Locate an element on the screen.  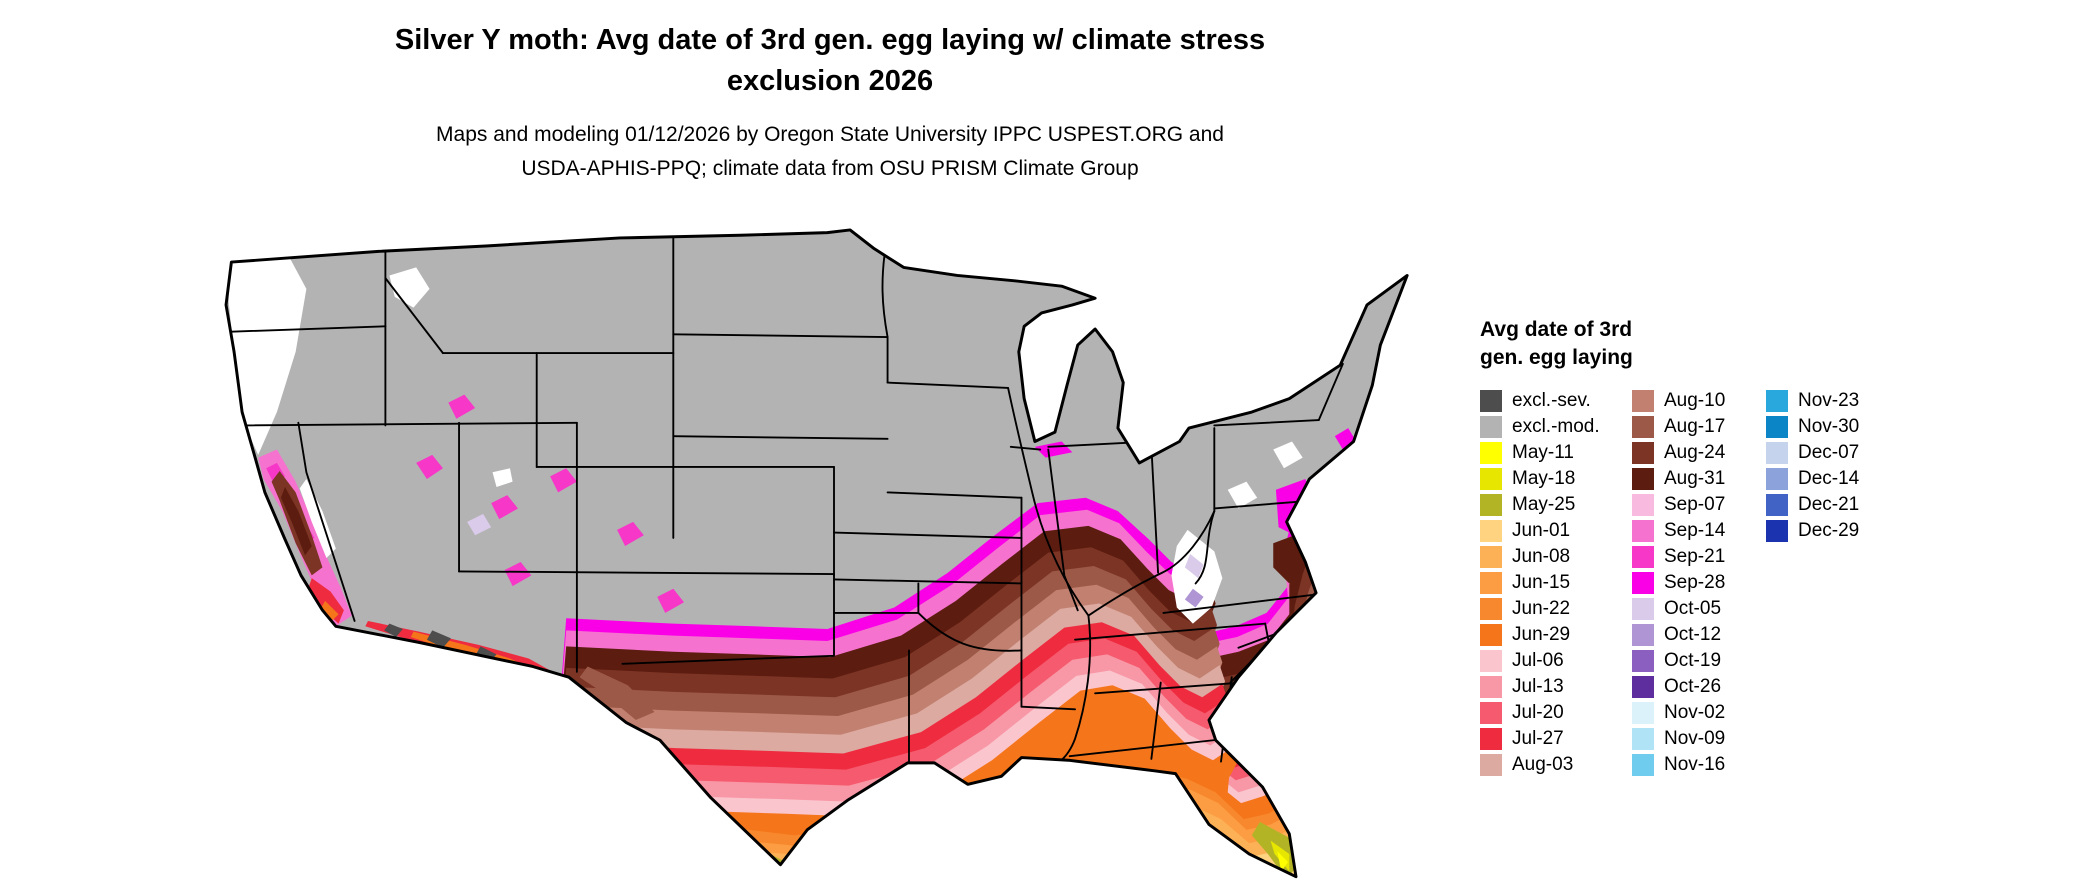
legend-label: Jun-15 is located at coordinates (1541, 582).